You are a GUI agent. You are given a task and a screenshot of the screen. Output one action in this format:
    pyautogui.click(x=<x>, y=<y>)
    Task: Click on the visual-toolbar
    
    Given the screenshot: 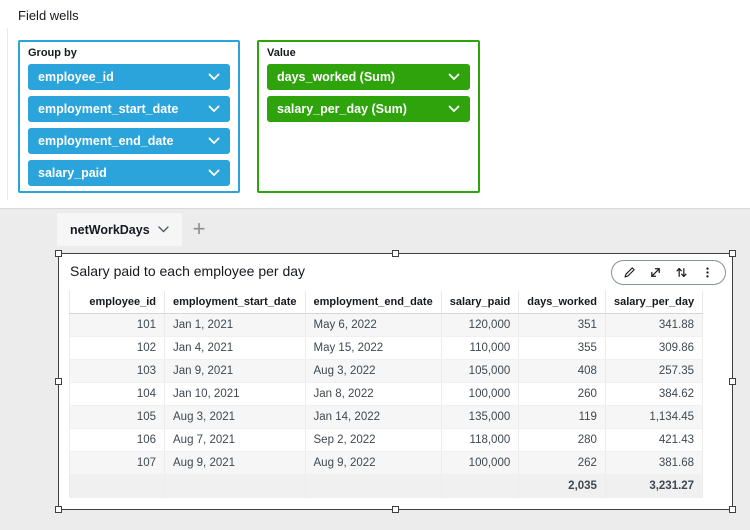 What is the action you would take?
    pyautogui.click(x=668, y=272)
    